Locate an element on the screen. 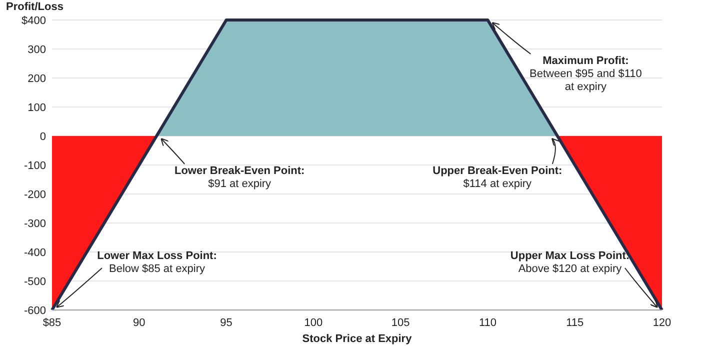 Image resolution: width=704 pixels, height=346 pixels. x-tick-label: 115 is located at coordinates (575, 323).